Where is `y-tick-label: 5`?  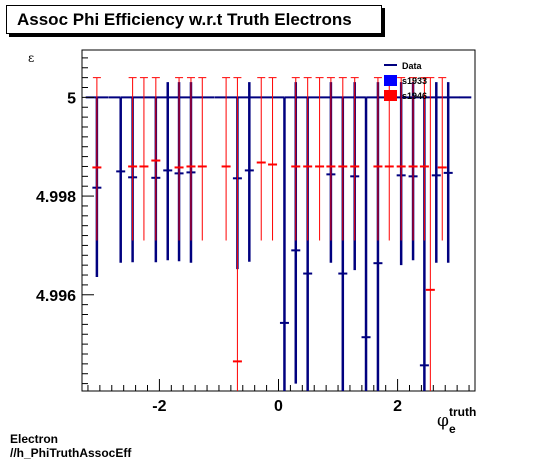
y-tick-label: 5 is located at coordinates (71, 98).